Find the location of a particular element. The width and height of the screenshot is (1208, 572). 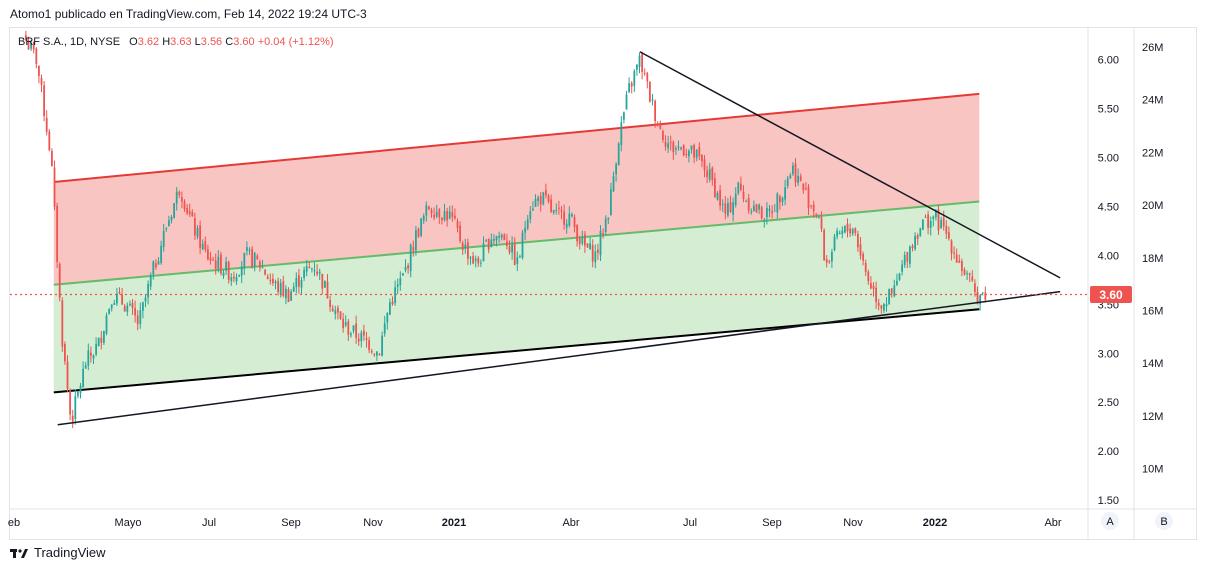

auto-scale-button: A is located at coordinates (1110, 521).